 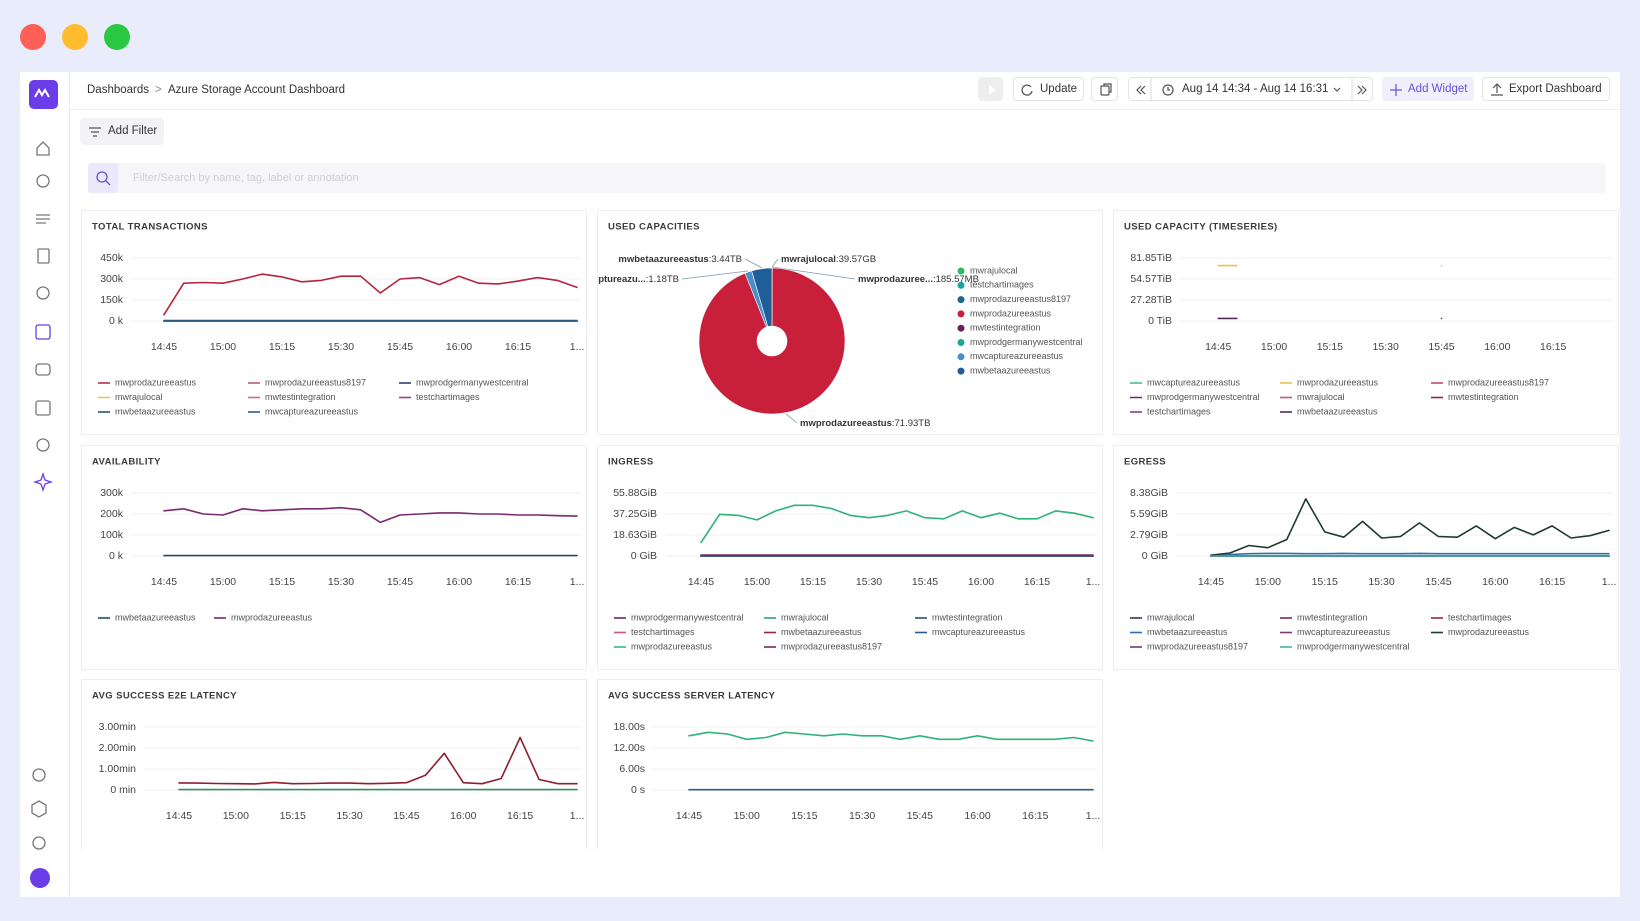 I want to click on infra-icon, so click(x=43, y=181).